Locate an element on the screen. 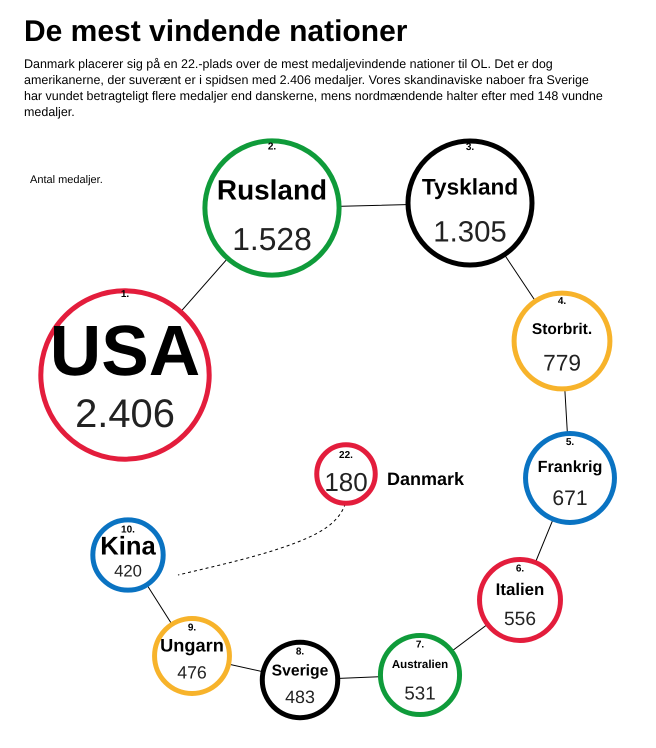 This screenshot has width=656, height=748. category-label: Sverige is located at coordinates (300, 671).